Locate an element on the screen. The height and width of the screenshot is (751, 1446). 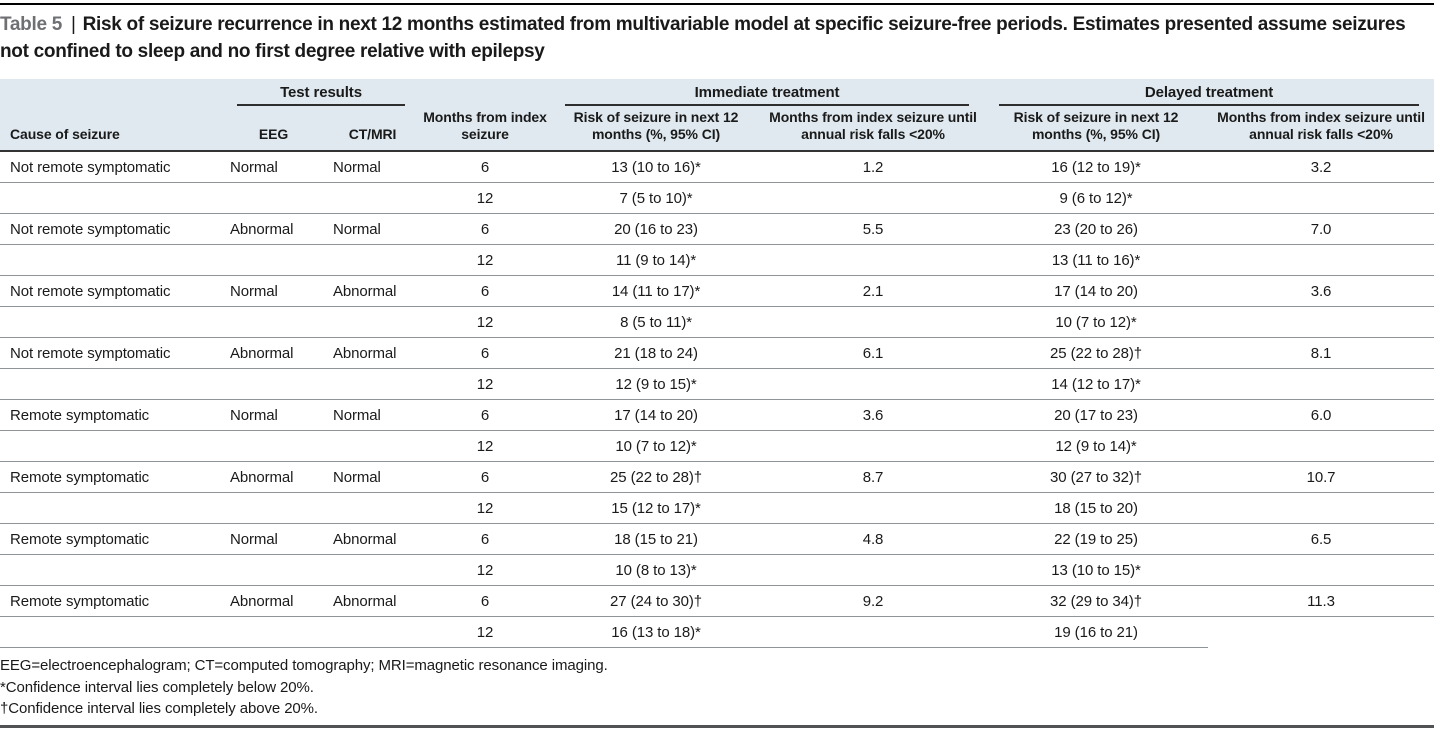
table-row: 12 10 (8 to 13)* 13 (10 to 15)* is located at coordinates (717, 570).